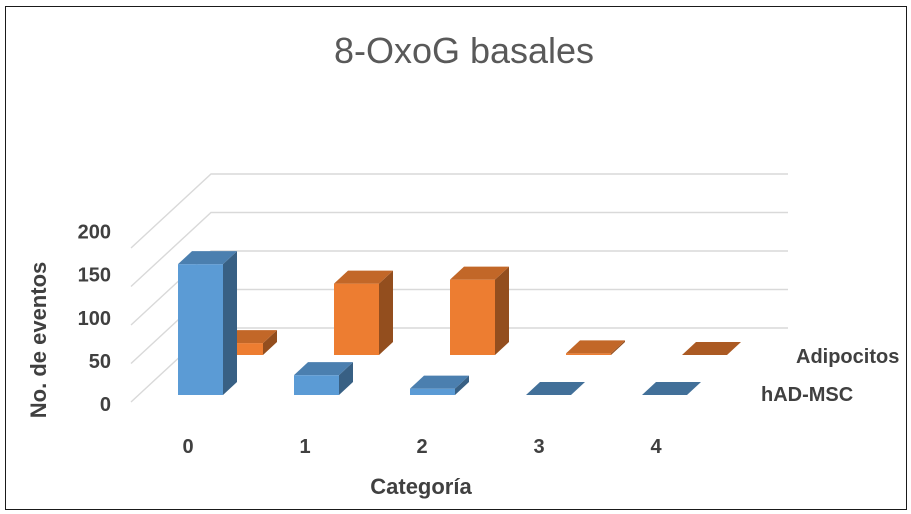 Image resolution: width=911 pixels, height=514 pixels. I want to click on x-tick-label: 0, so click(187, 447).